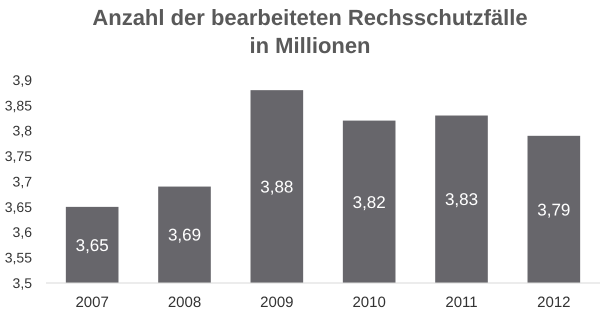 The height and width of the screenshot is (323, 600). I want to click on y-tick-label: 3,8, so click(22, 130).